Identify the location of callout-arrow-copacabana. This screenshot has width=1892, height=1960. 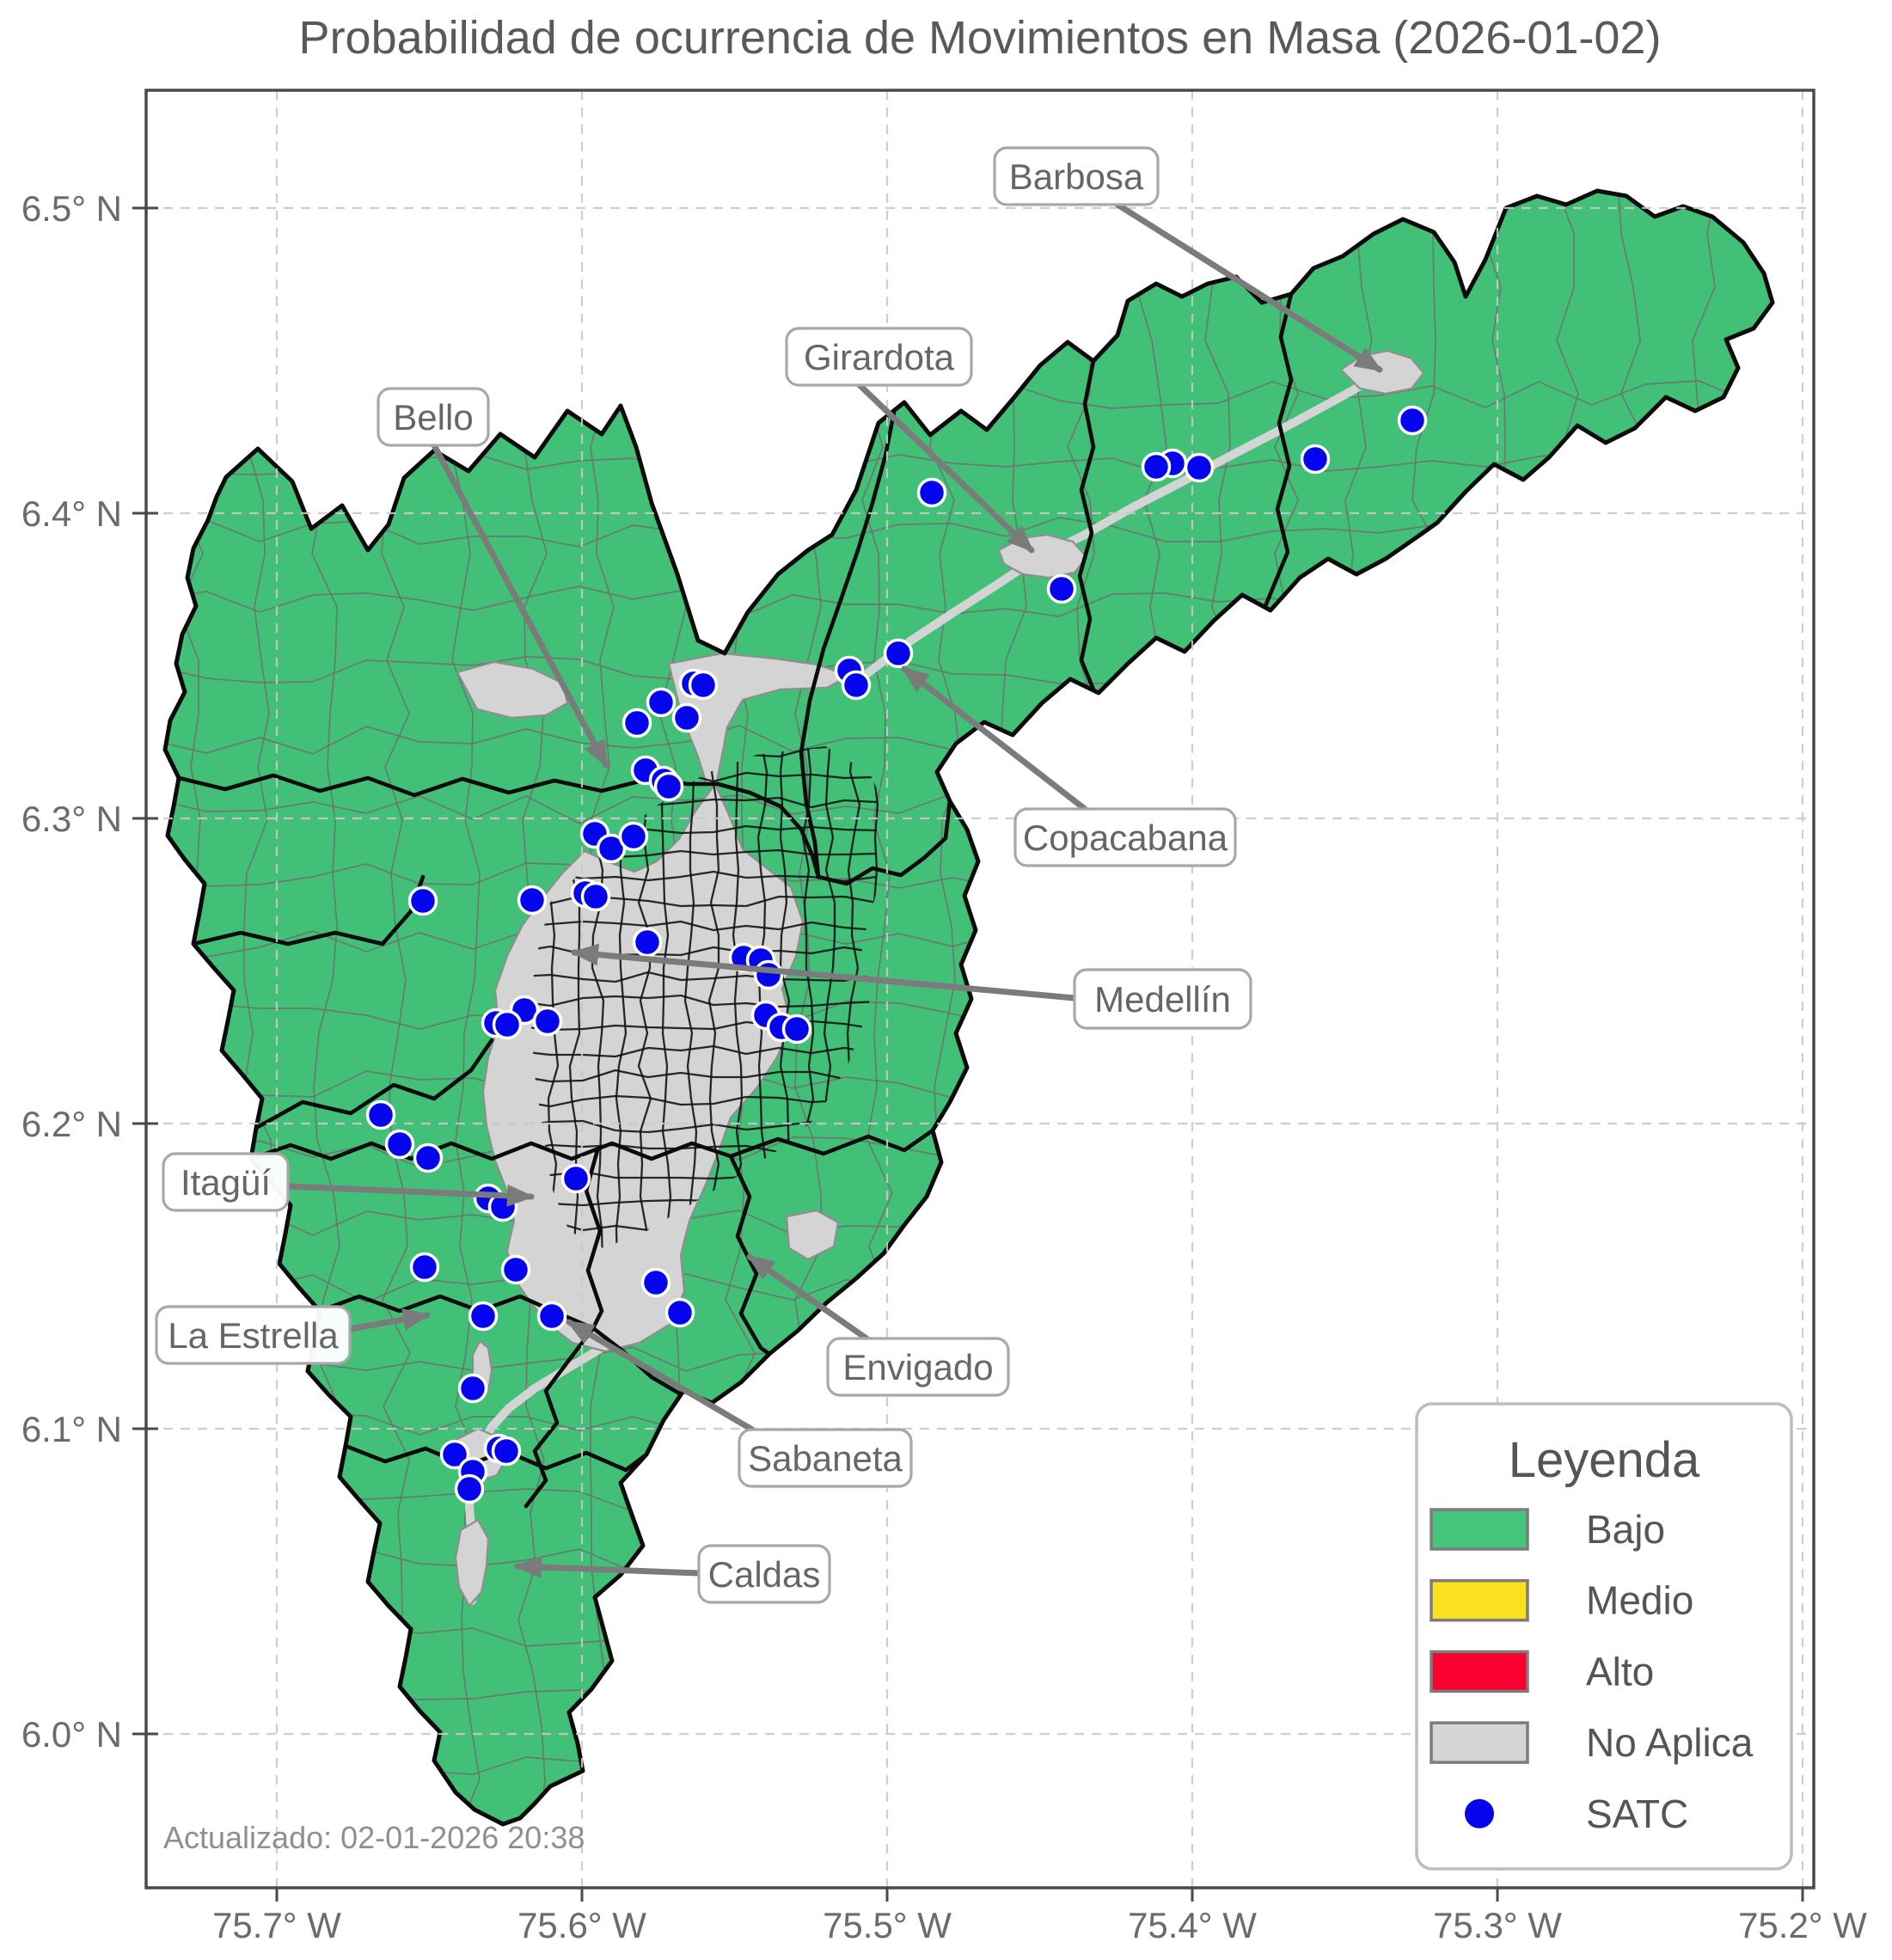
(994, 738).